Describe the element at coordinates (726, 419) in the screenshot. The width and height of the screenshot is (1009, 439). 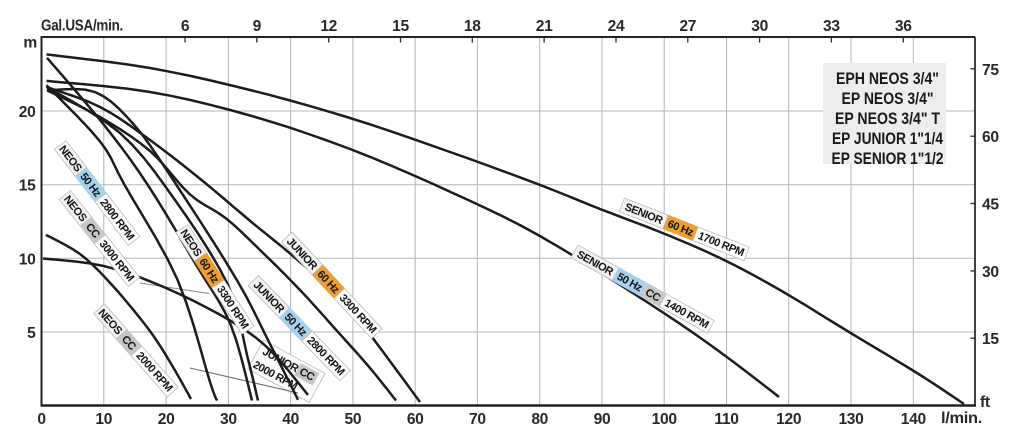
I see `svg-text: 110` at that location.